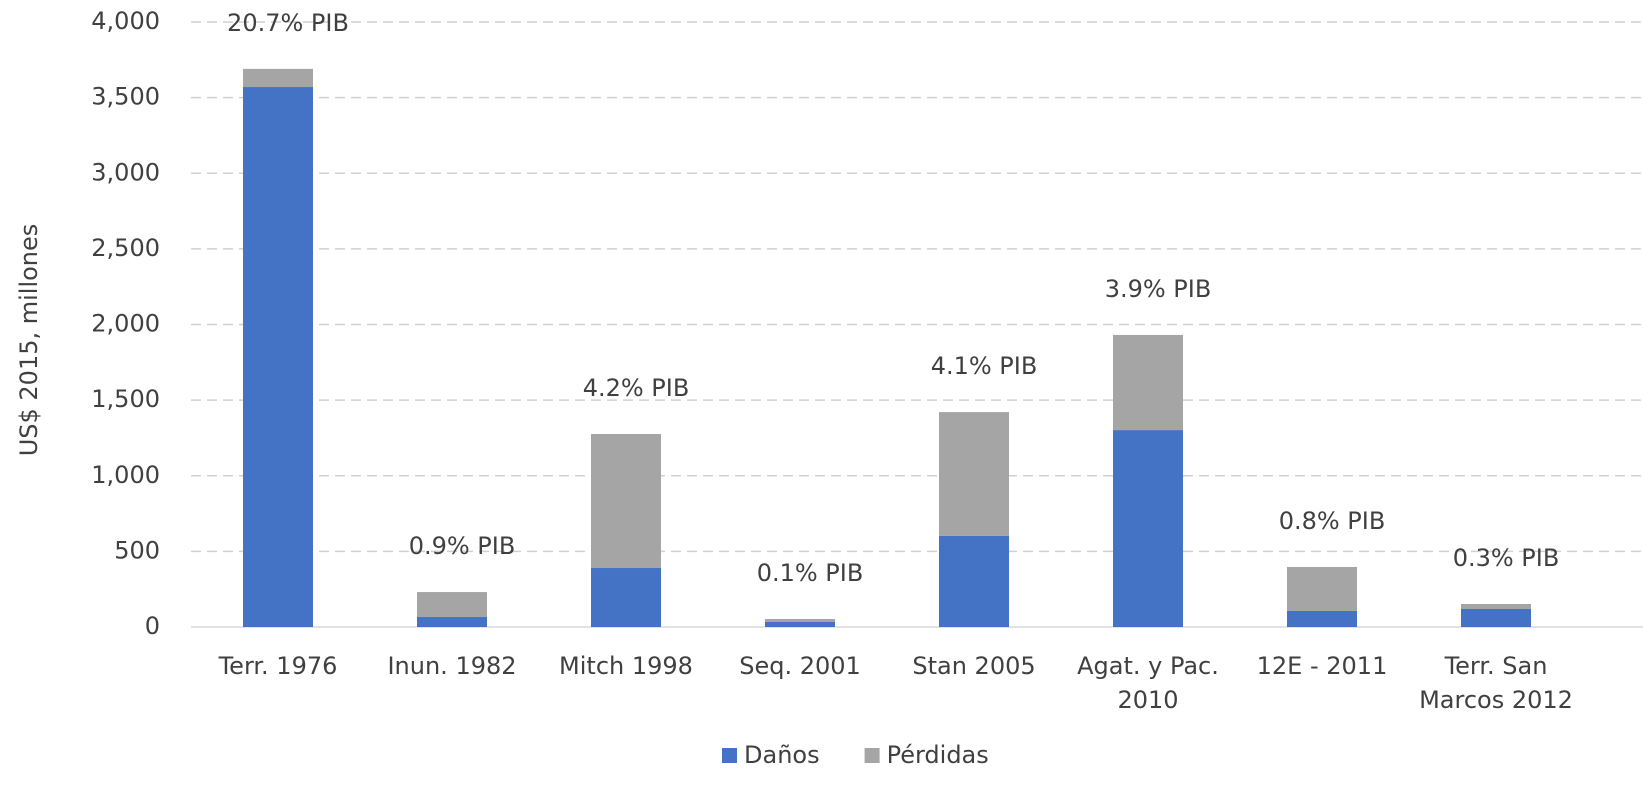 The image size is (1643, 804). What do you see at coordinates (125, 475) in the screenshot?
I see `y-tick-label: 1,000` at bounding box center [125, 475].